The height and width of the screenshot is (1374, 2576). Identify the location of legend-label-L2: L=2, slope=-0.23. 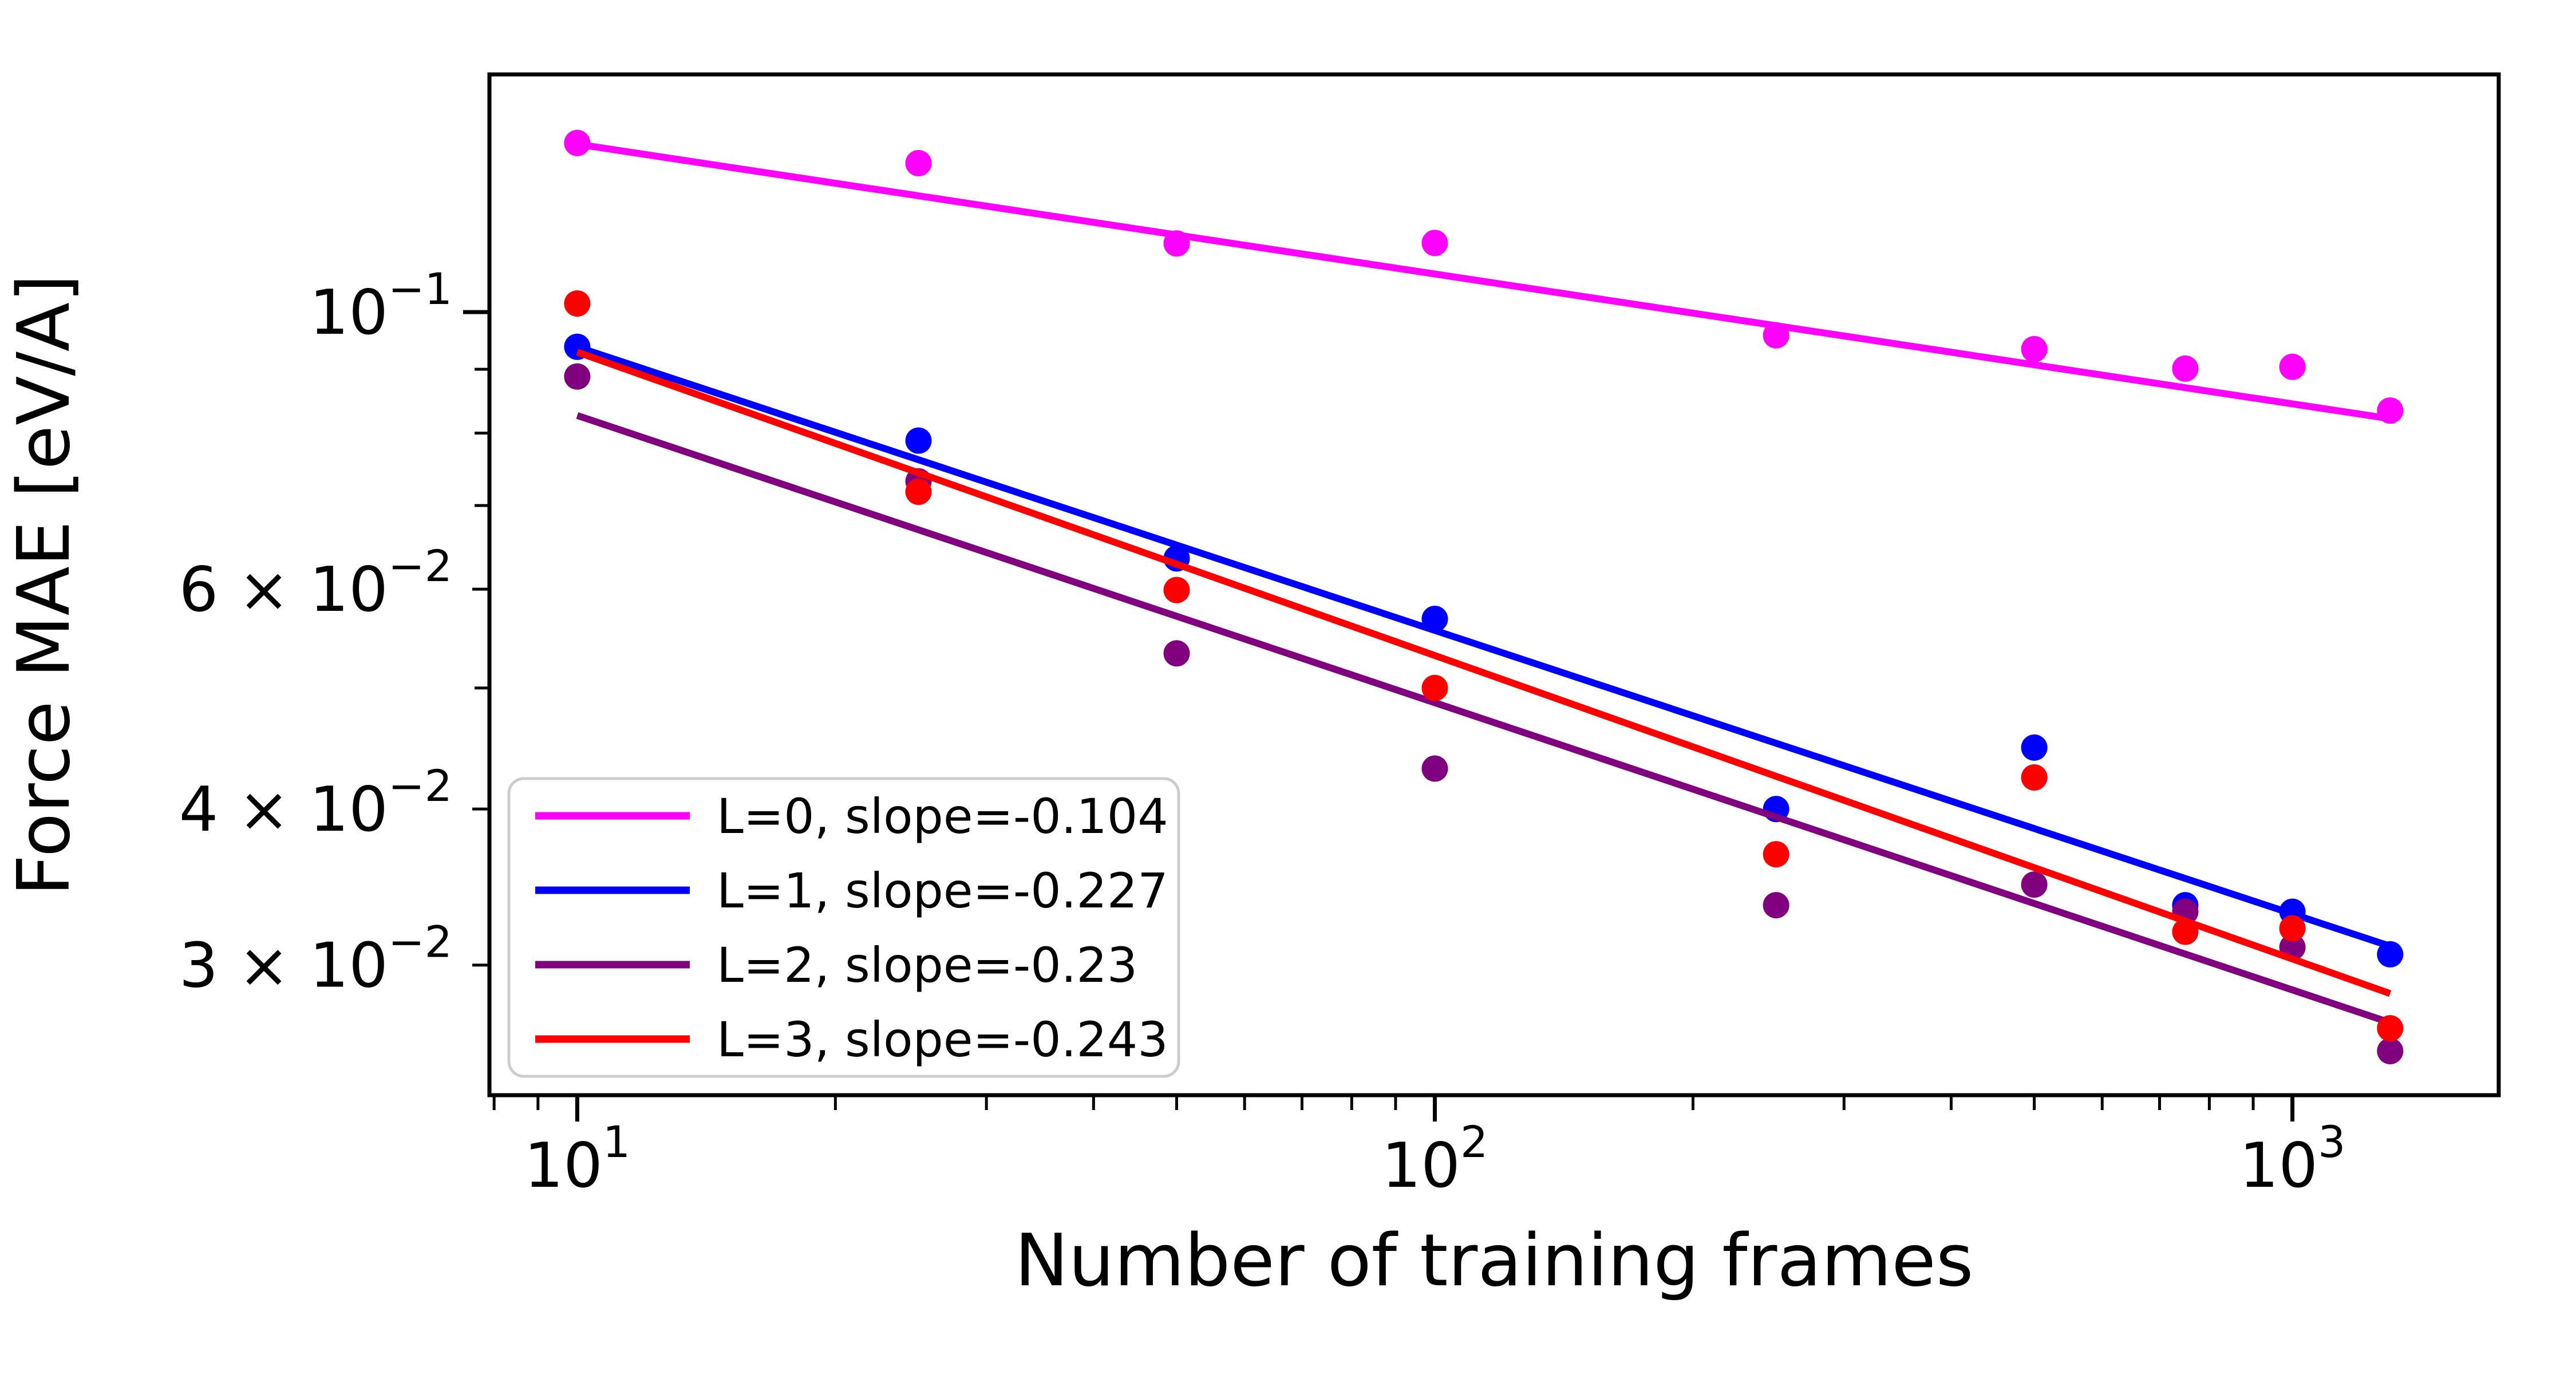
(927, 965).